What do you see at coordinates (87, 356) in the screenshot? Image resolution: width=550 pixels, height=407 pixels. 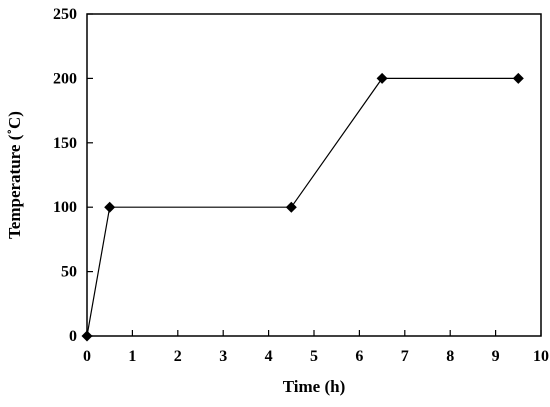 I see `x-tick-label: 0` at bounding box center [87, 356].